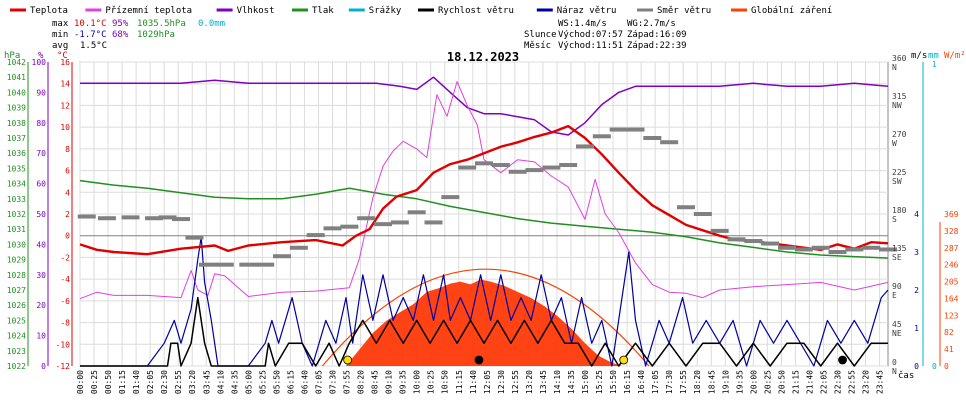 The width and height of the screenshot is (966, 404). I want to click on dir-name-label: SW, so click(897, 181).